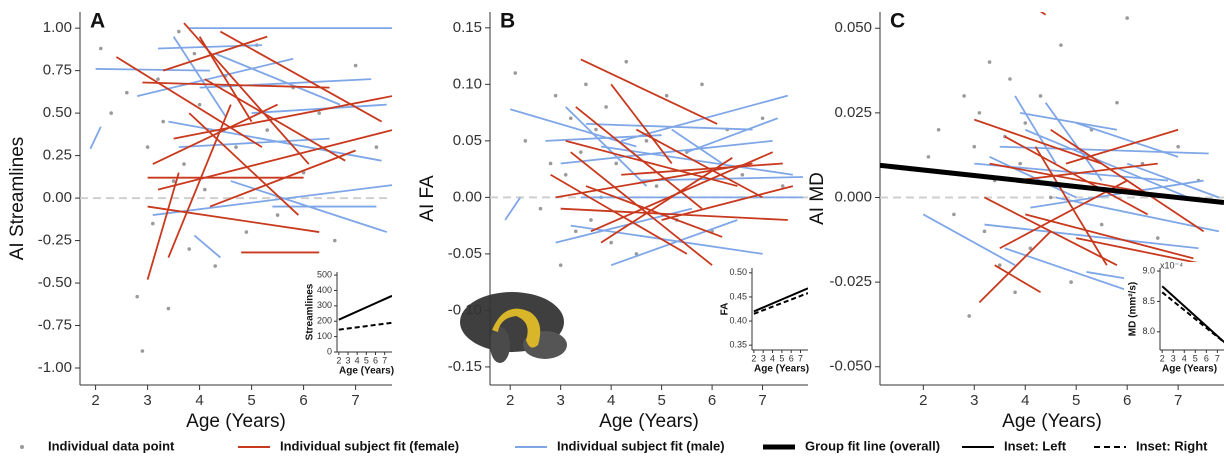  Describe the element at coordinates (738, 345) in the screenshot. I see `inset-y-tick-label: 0.35` at that location.